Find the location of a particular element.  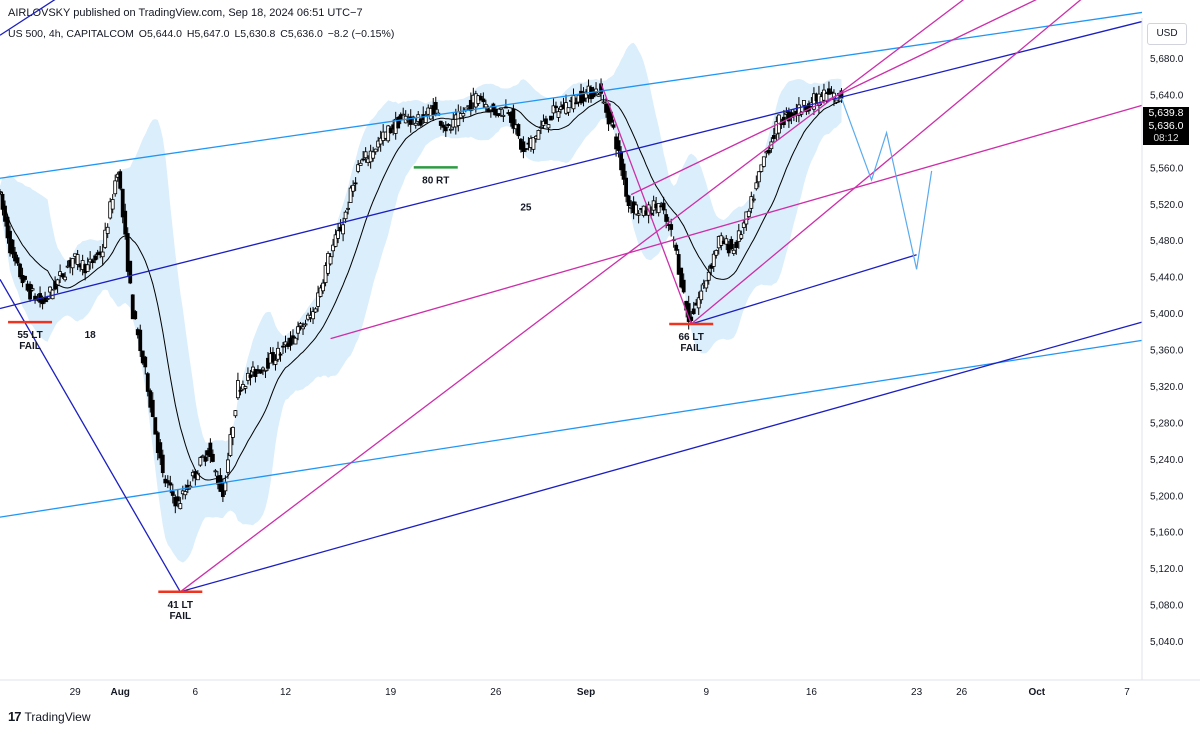

x-tick-label: 12 is located at coordinates (286, 692).